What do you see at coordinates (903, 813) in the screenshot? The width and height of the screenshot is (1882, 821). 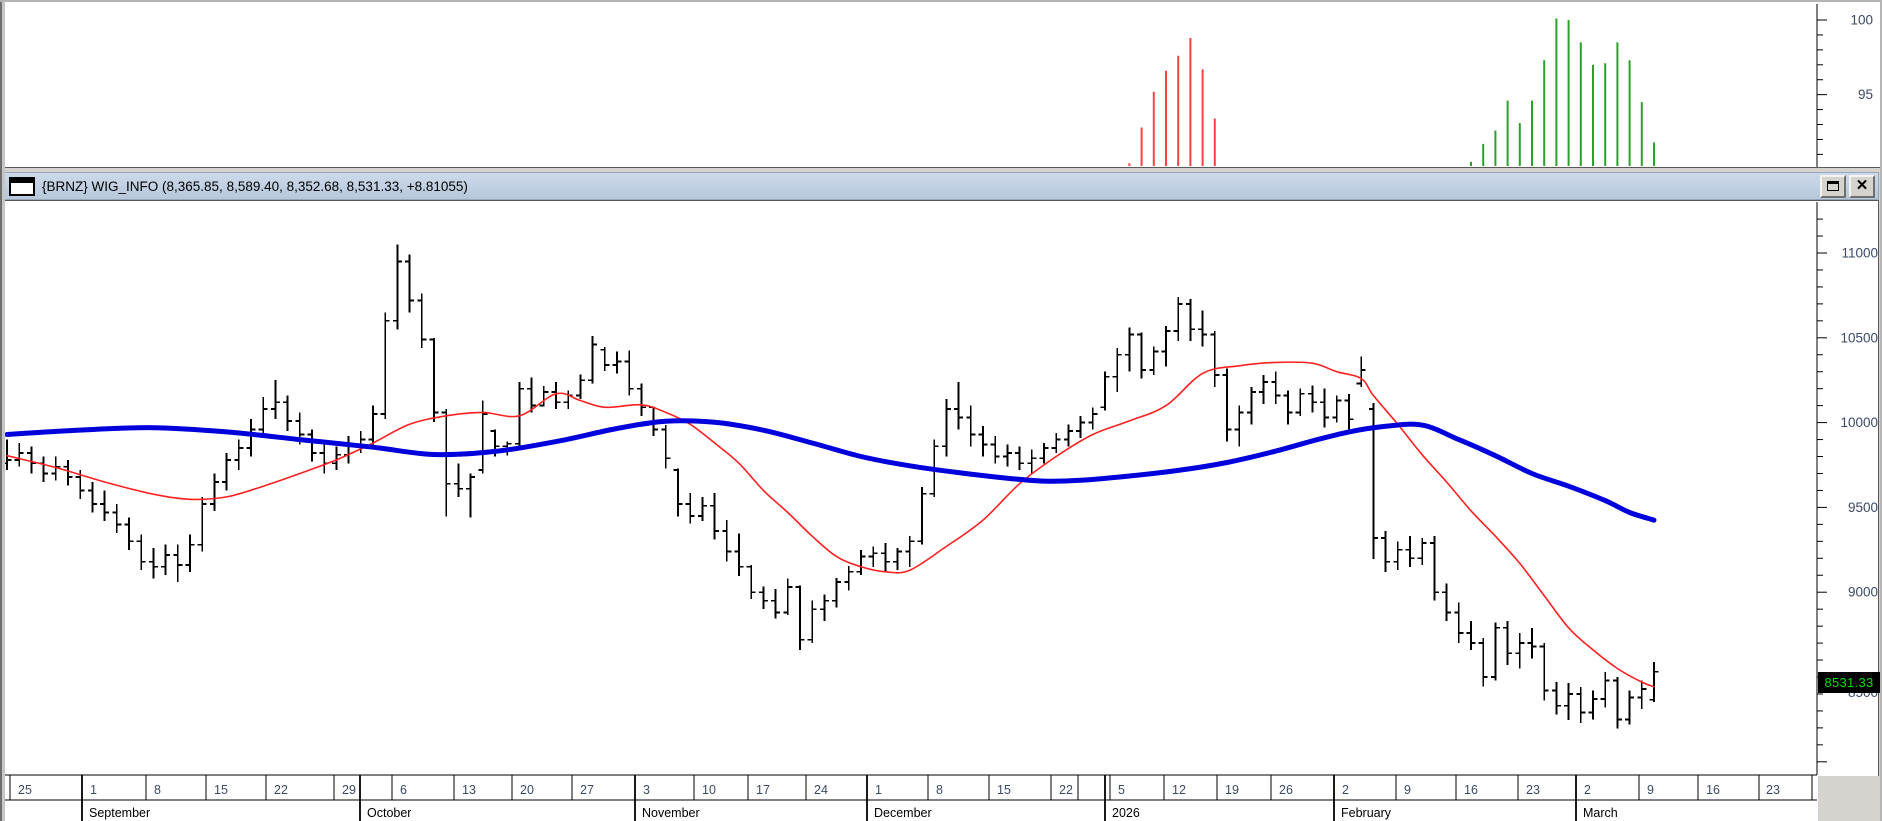 I see `month-label: December` at bounding box center [903, 813].